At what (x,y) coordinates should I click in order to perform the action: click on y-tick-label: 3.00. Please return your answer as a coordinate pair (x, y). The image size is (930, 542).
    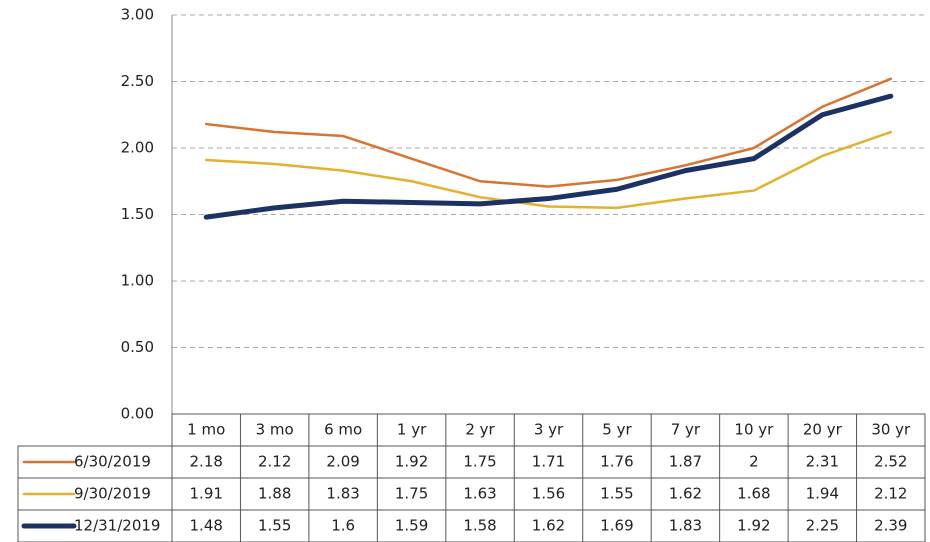
    Looking at the image, I should click on (137, 15).